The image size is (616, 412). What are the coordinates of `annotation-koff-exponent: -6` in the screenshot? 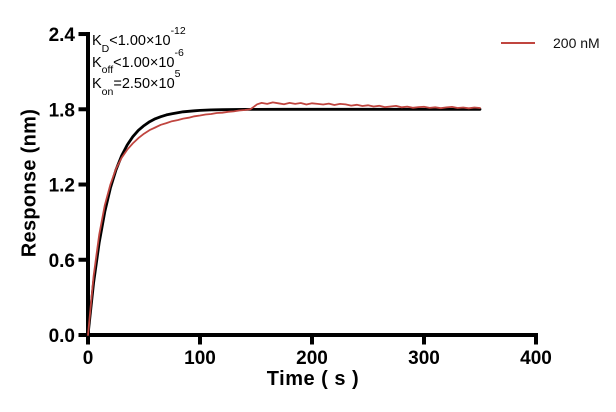 It's located at (179, 52).